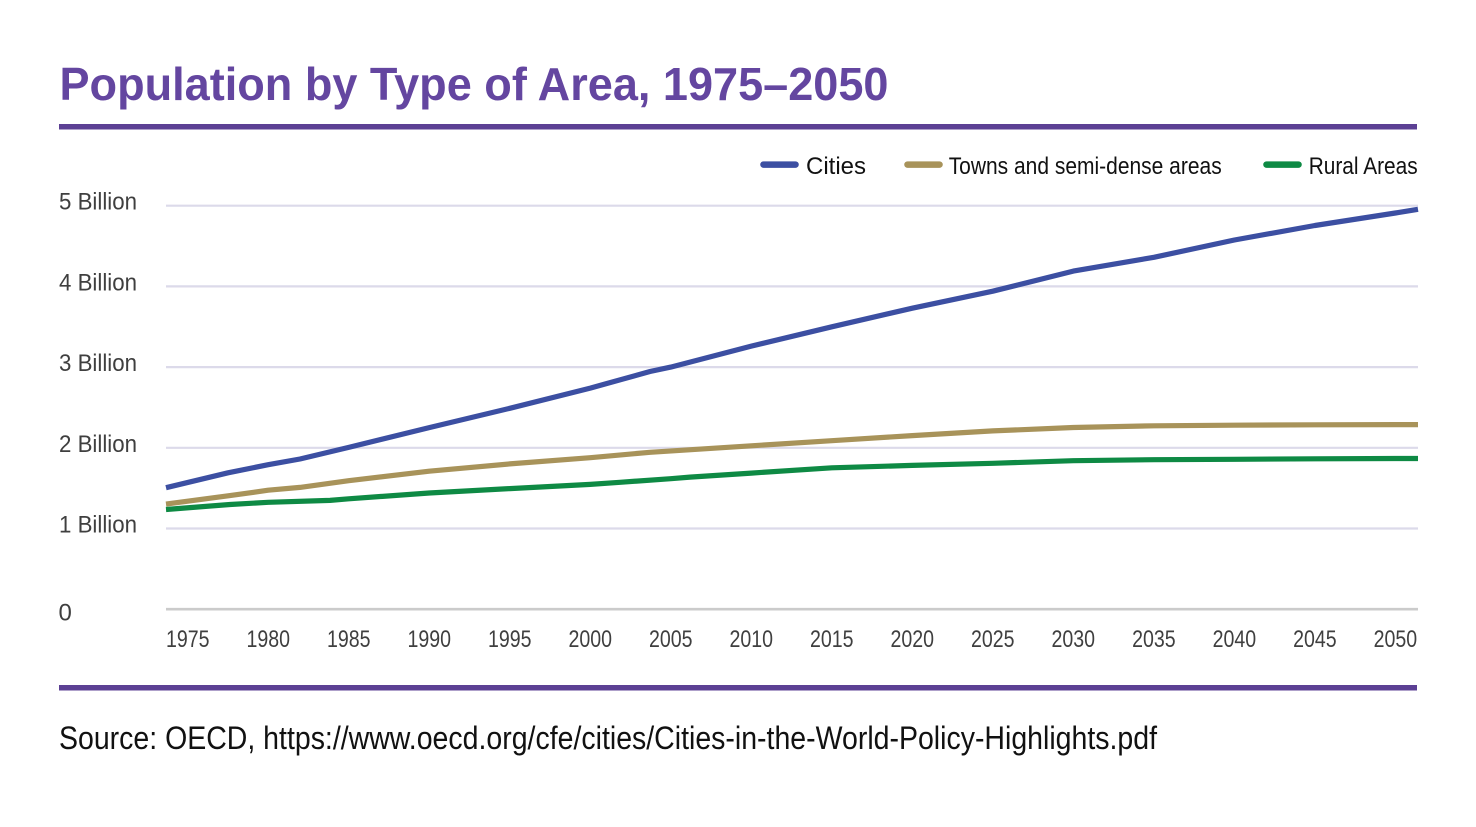  I want to click on svg-text: Towns and semi-dense areas, so click(1085, 166).